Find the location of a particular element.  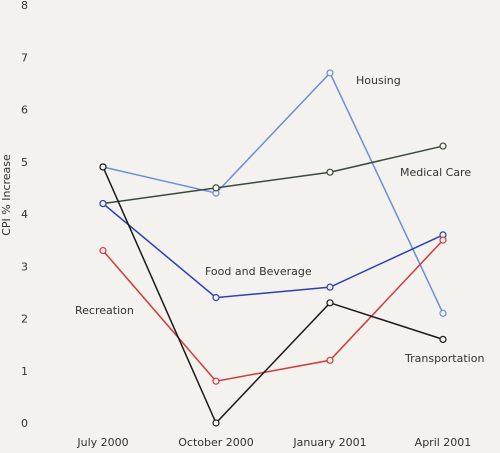

series-label: Food and Beverage is located at coordinates (258, 271).